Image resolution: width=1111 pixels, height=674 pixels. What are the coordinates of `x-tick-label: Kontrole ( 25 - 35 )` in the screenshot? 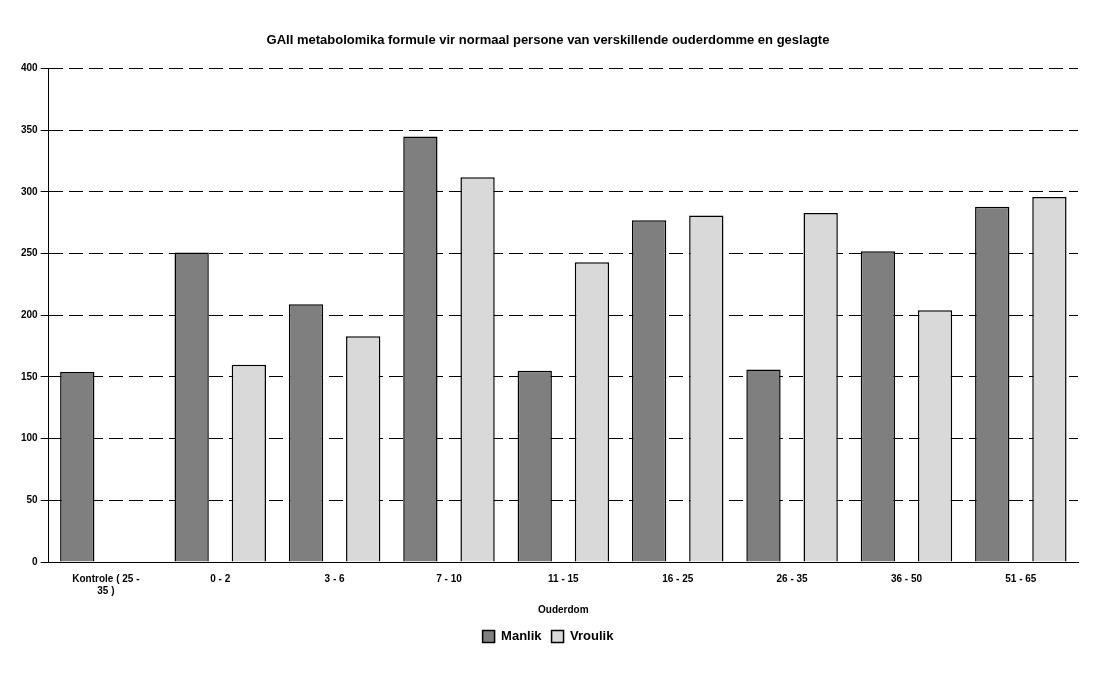 It's located at (106, 584).